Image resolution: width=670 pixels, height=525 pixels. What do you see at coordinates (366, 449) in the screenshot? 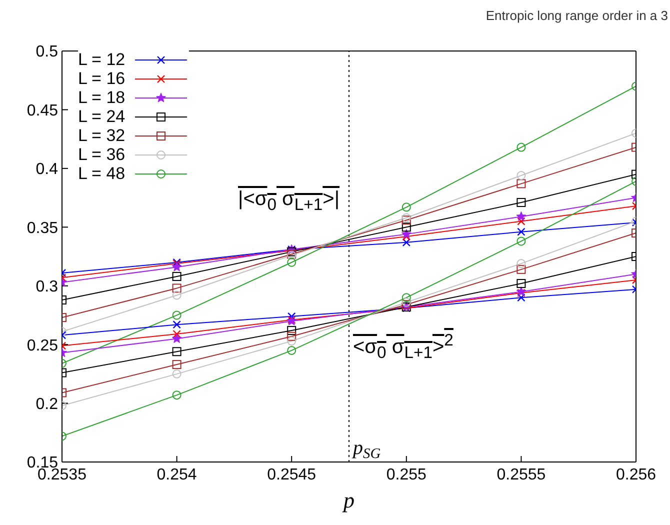
I see `ref-line-label: p$_{SG}$` at bounding box center [366, 449].